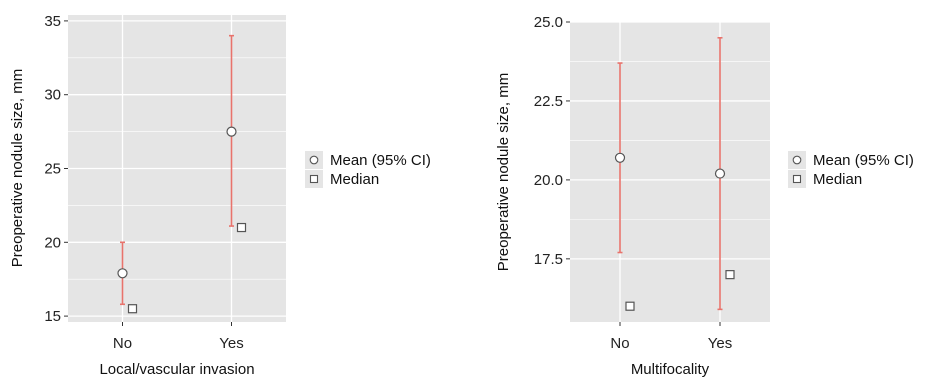  What do you see at coordinates (52, 169) in the screenshot?
I see `y-tick-label: 25` at bounding box center [52, 169].